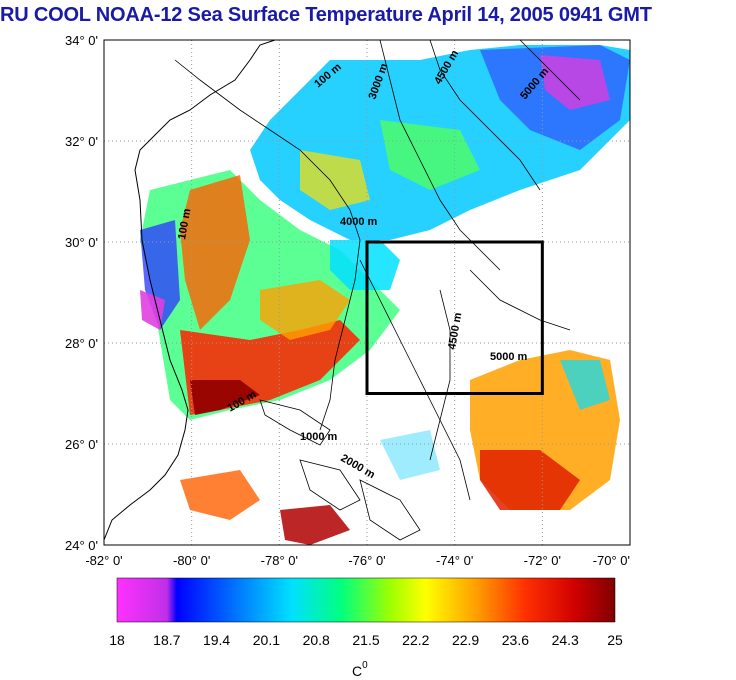 The height and width of the screenshot is (680, 736). I want to click on y-tick-label: 32° 0', so click(81, 141).